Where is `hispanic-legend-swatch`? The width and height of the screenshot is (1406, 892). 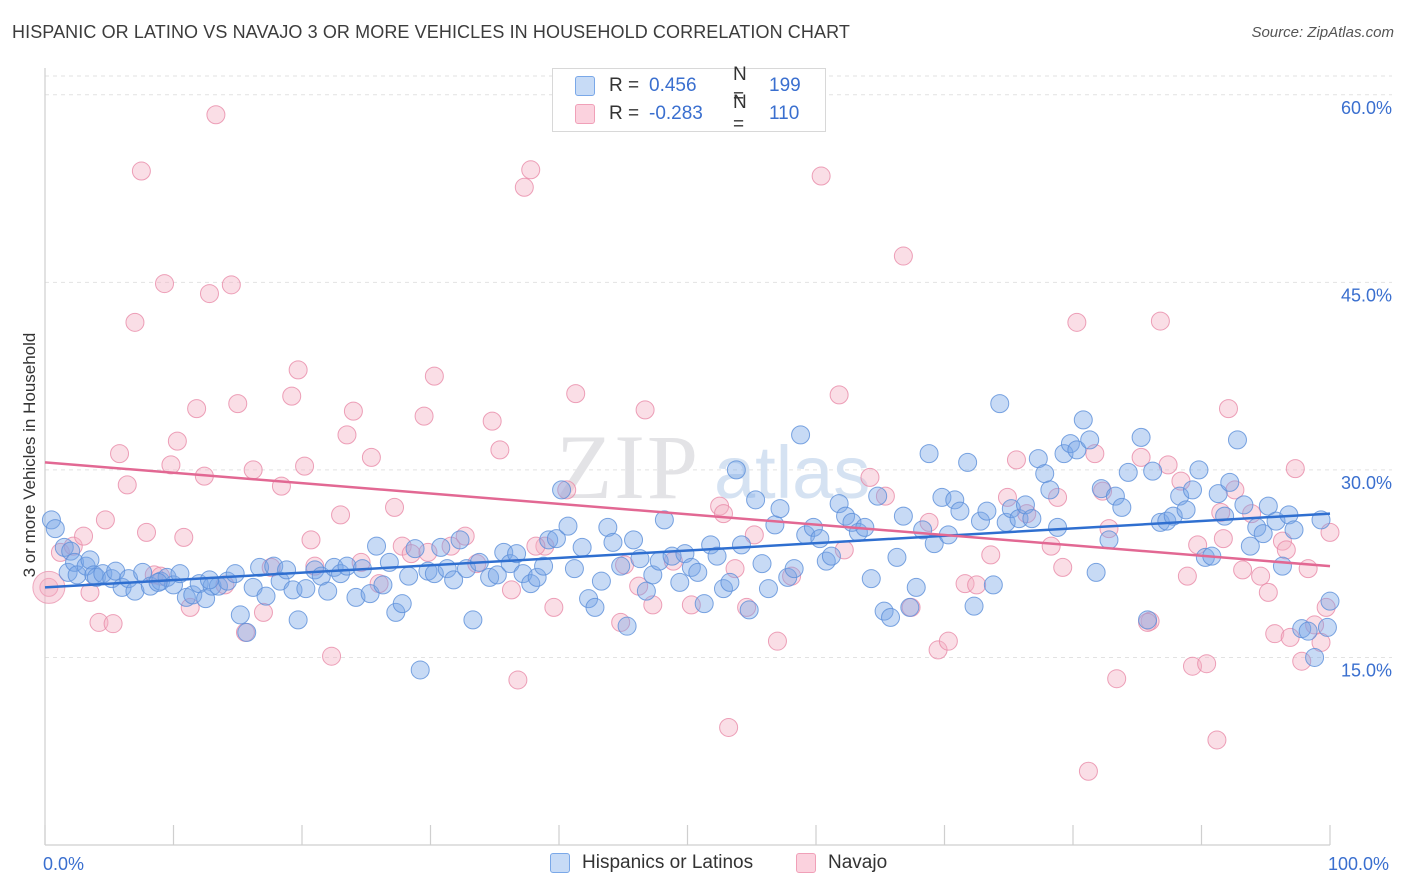
hispanic-legend-swatch is located at coordinates (560, 863).